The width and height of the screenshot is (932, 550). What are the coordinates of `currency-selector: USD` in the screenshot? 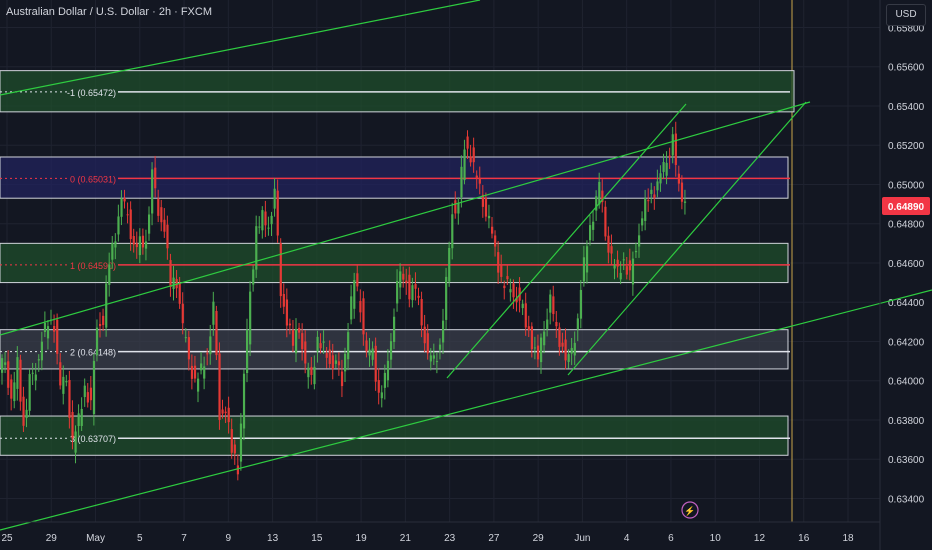 It's located at (906, 15).